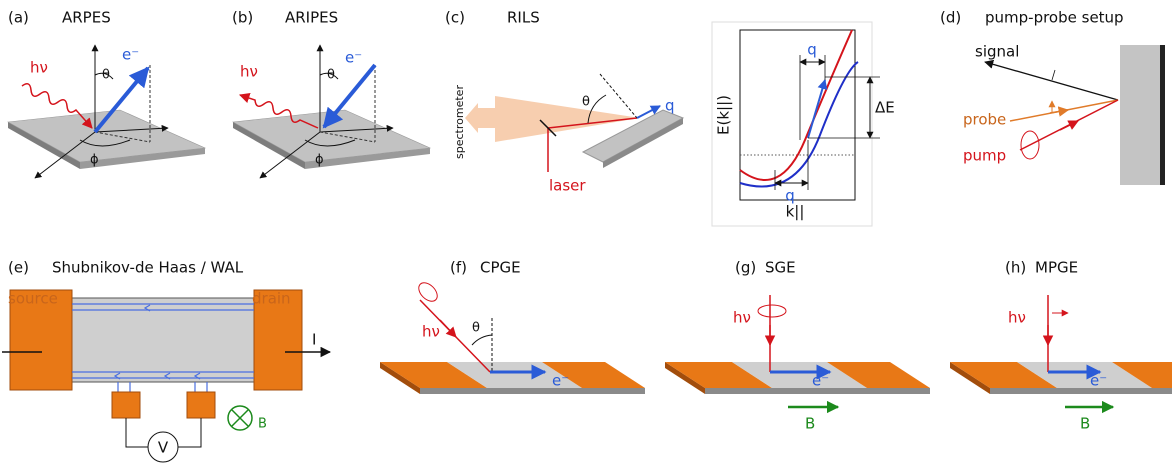 Image resolution: width=1172 pixels, height=463 pixels. What do you see at coordinates (455, 18) in the screenshot?
I see `panel-label: (c)` at bounding box center [455, 18].